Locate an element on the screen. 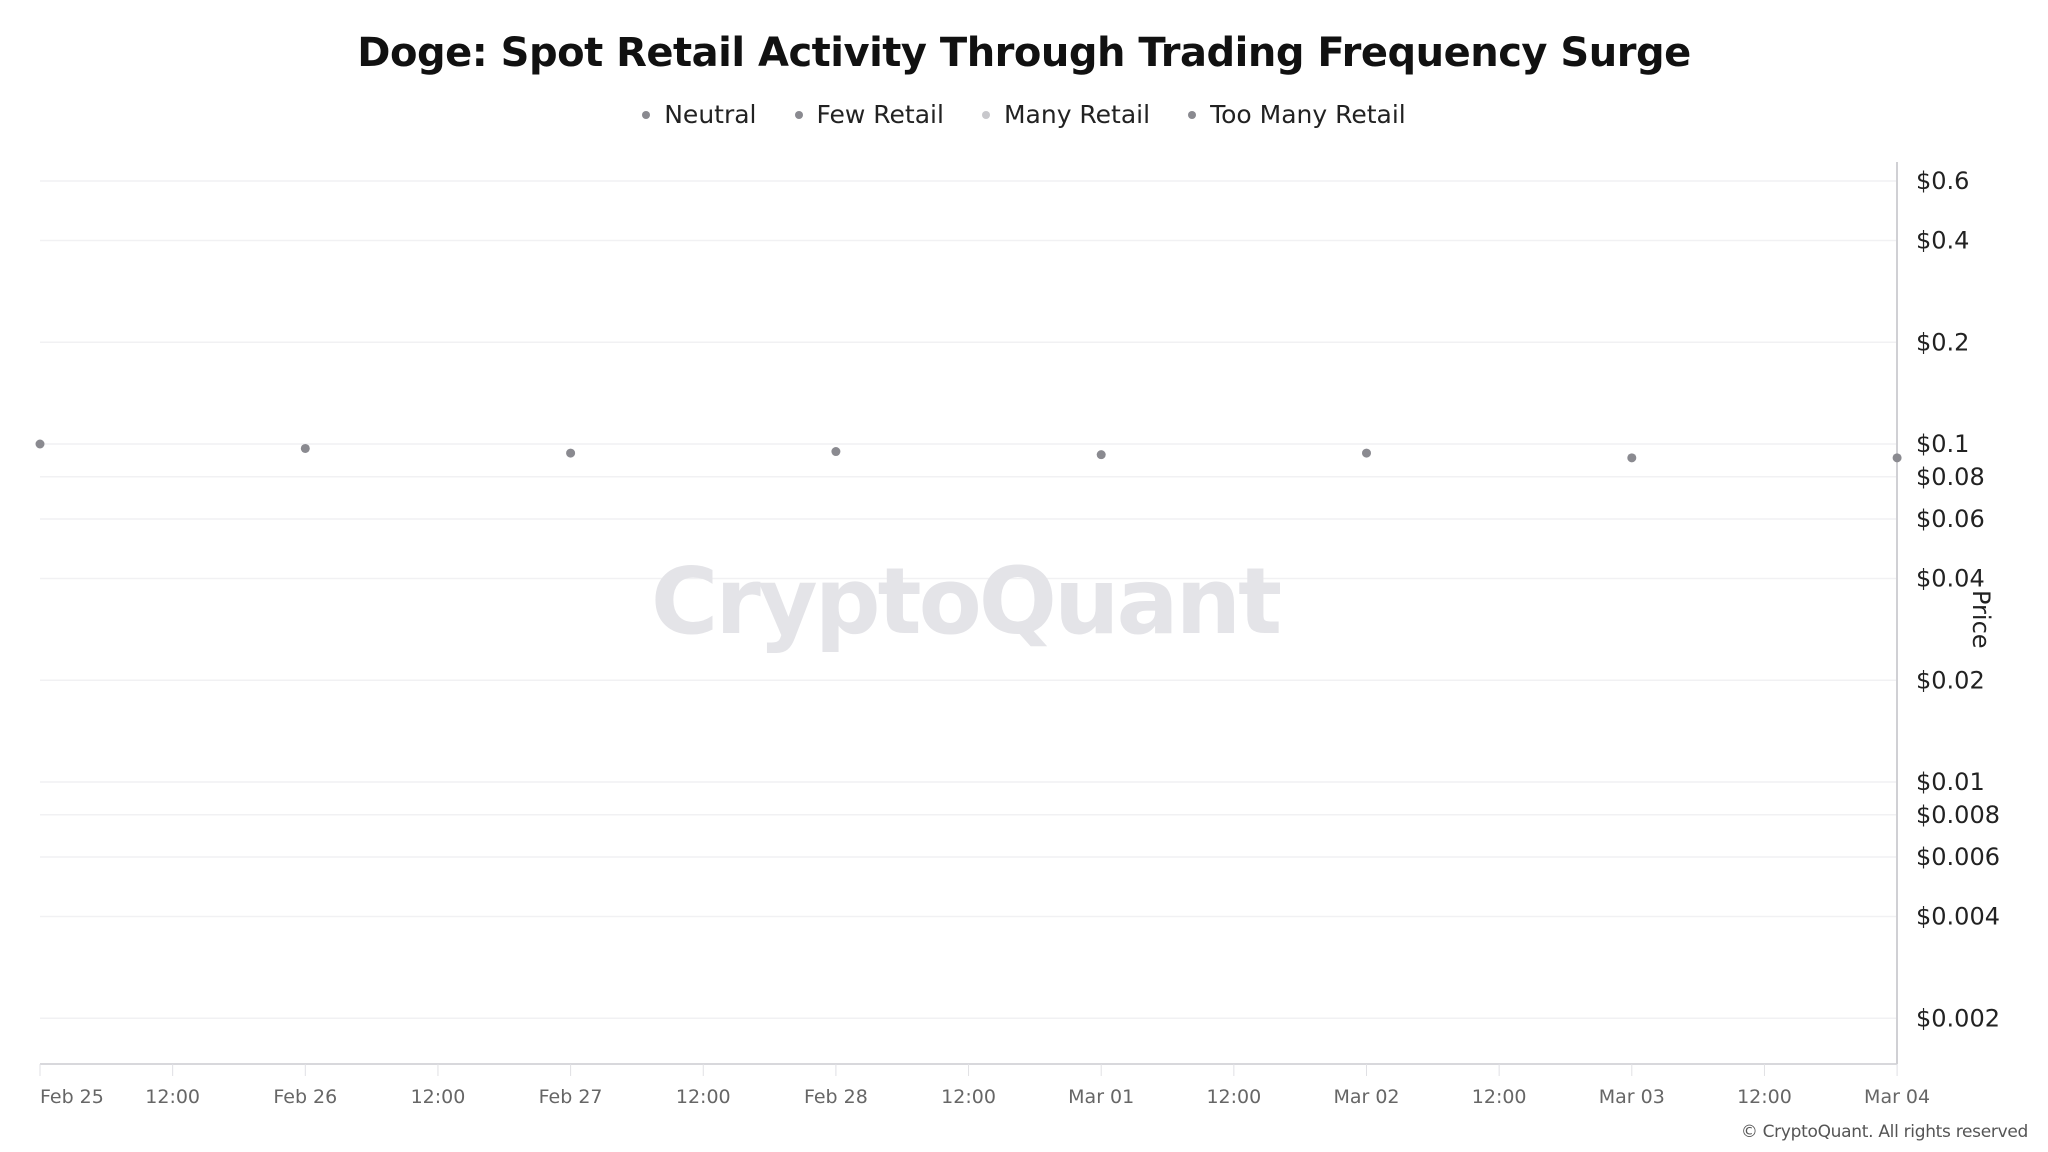  legend-item-many-retail: Many Retail is located at coordinates (1066, 114).